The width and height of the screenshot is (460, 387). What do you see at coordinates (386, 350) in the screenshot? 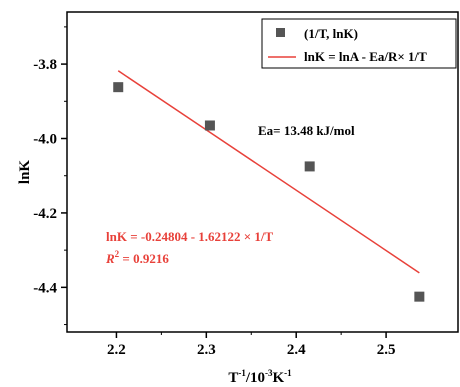
I see `x-tick-label: 2.5` at bounding box center [386, 350].